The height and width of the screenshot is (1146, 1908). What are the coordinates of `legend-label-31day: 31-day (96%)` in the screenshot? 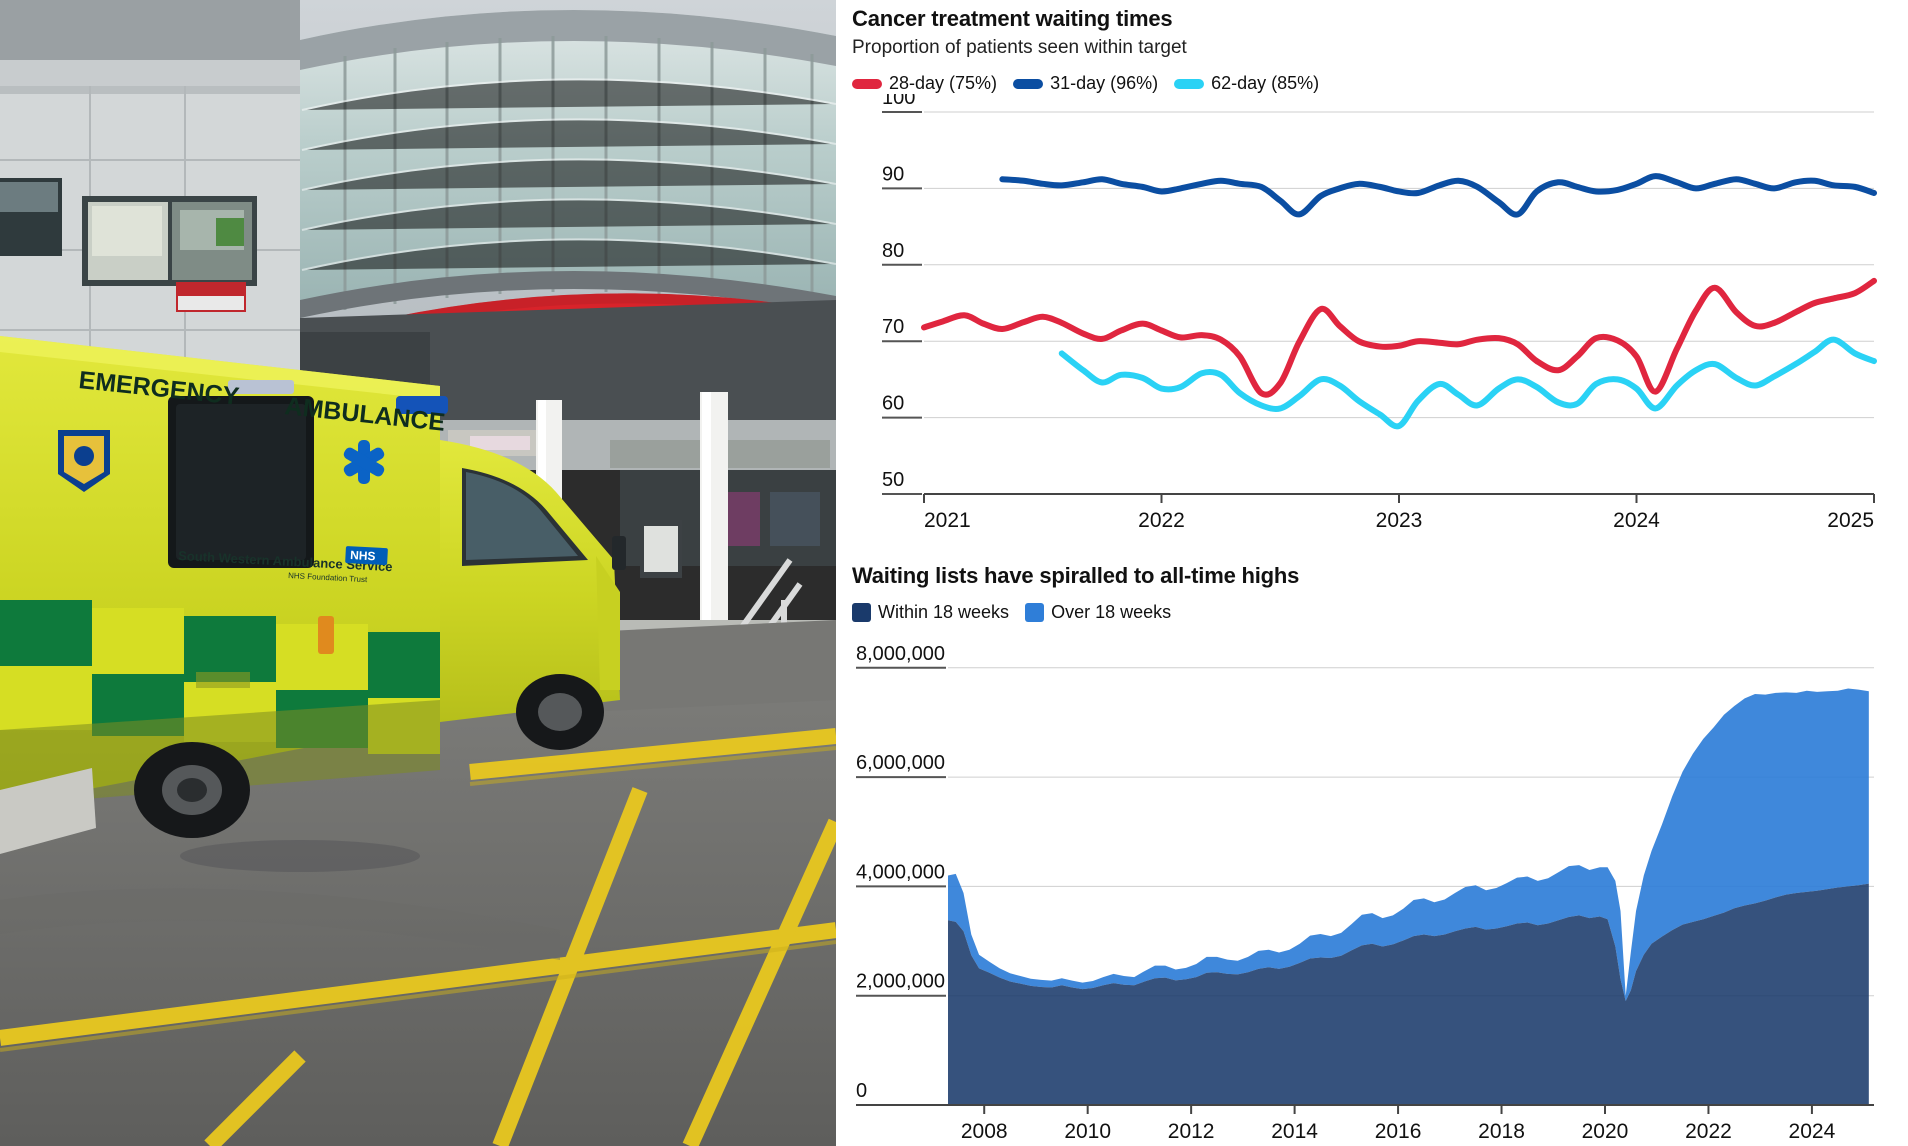 It's located at (1104, 83).